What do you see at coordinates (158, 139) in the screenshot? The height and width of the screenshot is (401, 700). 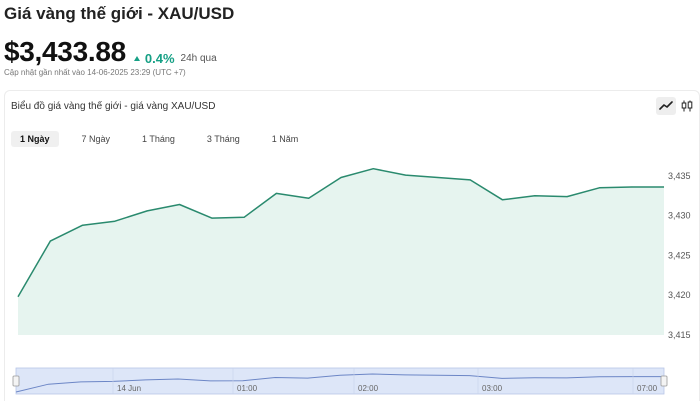 I see `tab-1-month: 1 Tháng` at bounding box center [158, 139].